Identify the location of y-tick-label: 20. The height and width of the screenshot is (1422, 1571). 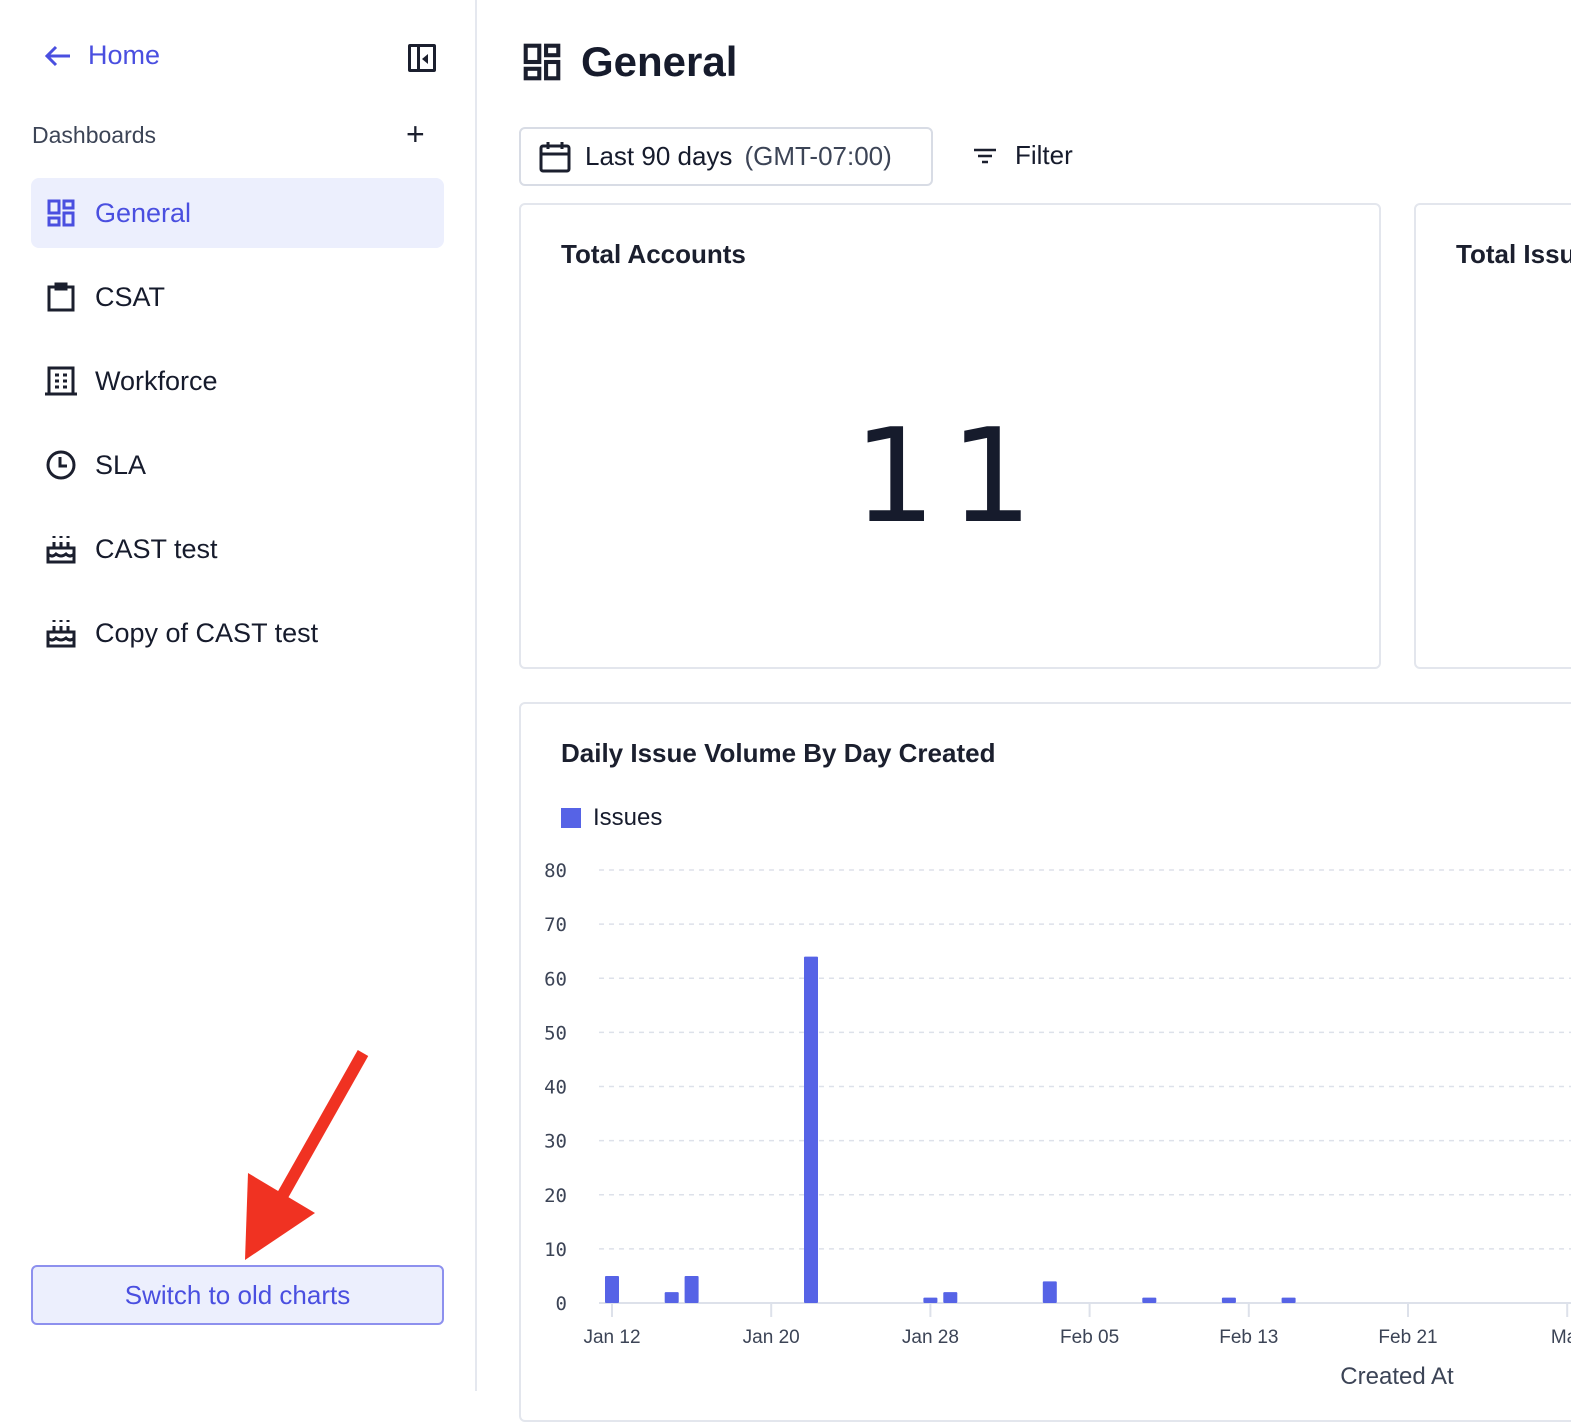
(555, 1196).